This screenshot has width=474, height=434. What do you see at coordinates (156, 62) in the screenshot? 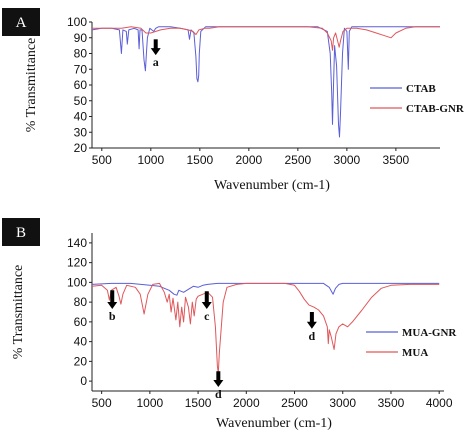
I see `annotation-label: a` at bounding box center [156, 62].